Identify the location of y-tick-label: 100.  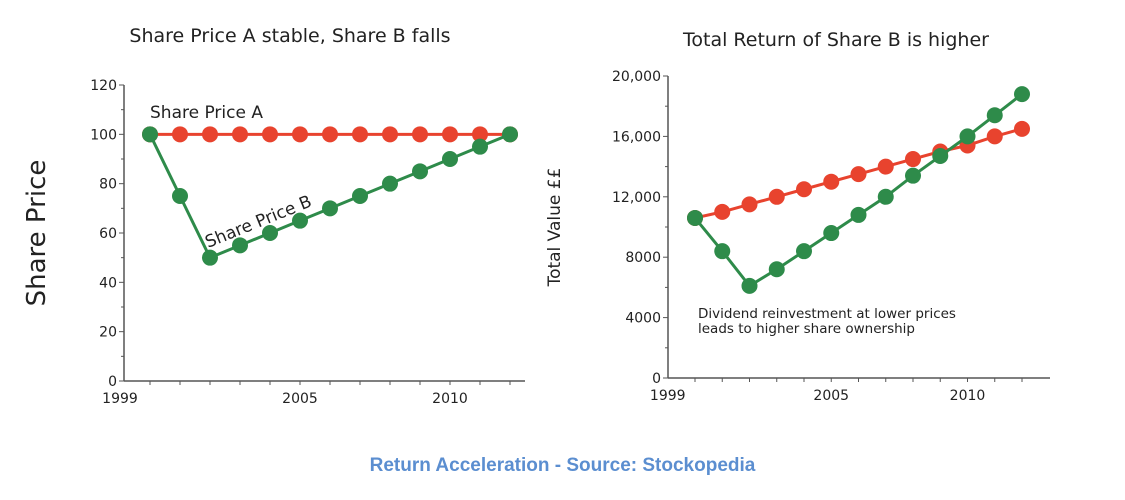
(103, 135).